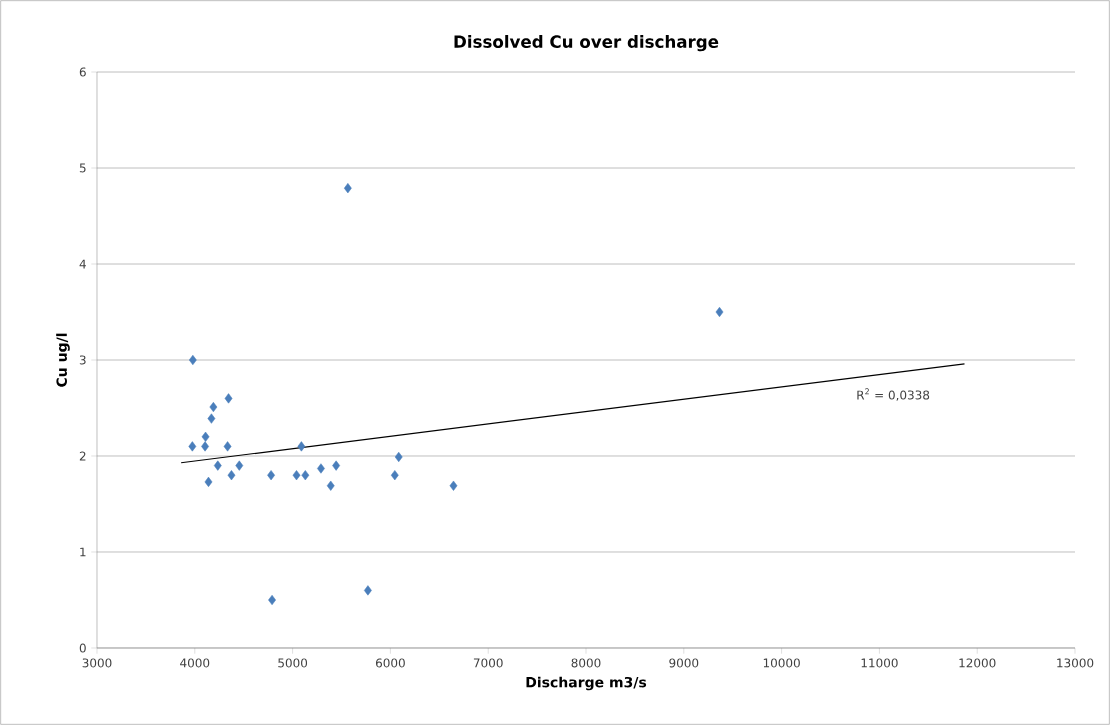 The width and height of the screenshot is (1110, 725). Describe the element at coordinates (893, 394) in the screenshot. I see `annotation: R$^{2}$ = 0,0338` at that location.